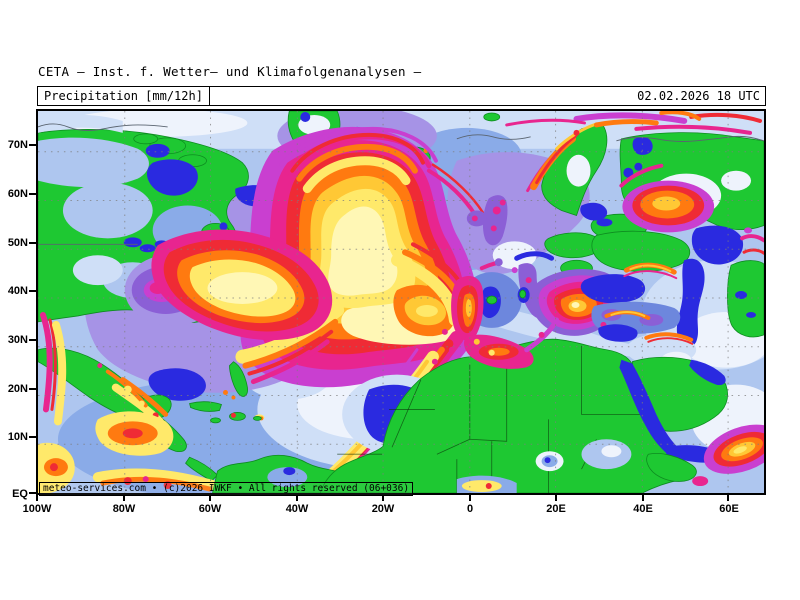  I want to click on gulf-mexico-central-america, so click(150, 414).